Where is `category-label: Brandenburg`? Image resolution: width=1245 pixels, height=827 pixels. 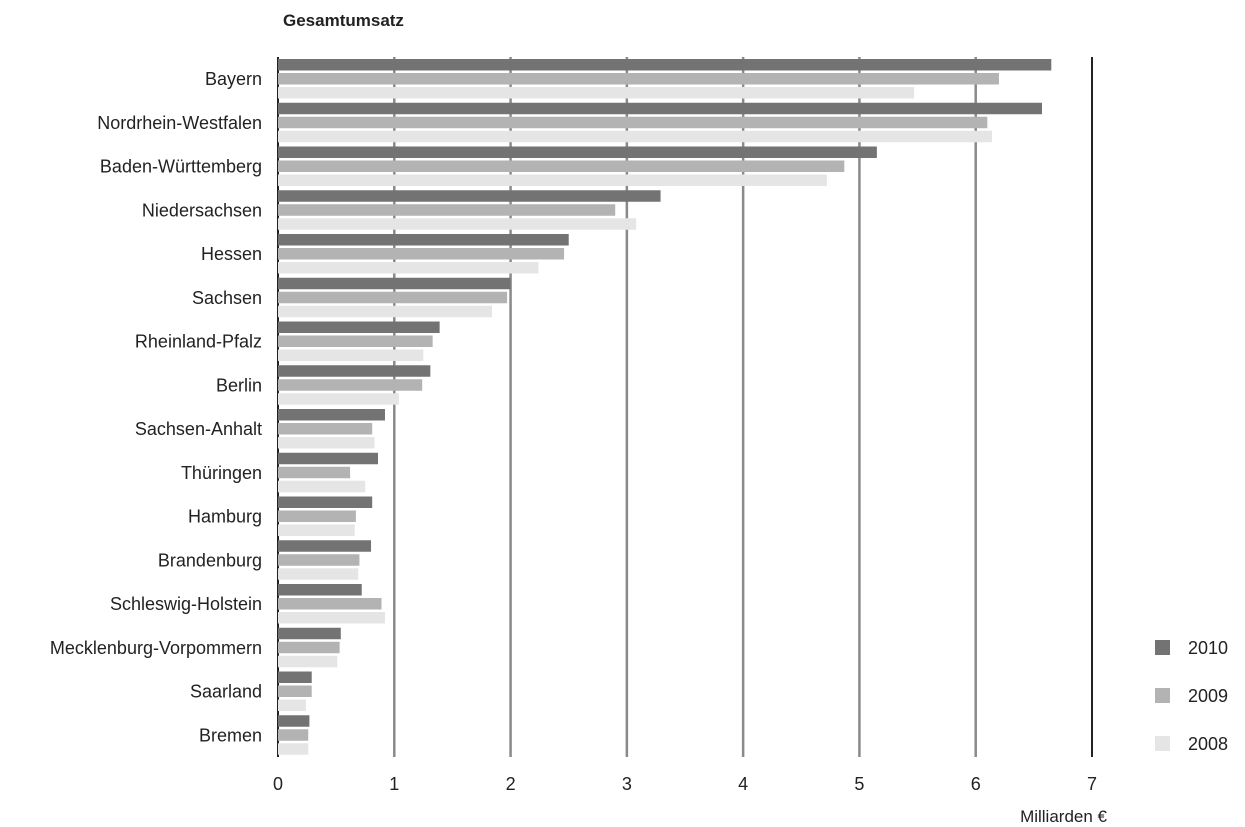
category-label: Brandenburg is located at coordinates (210, 560).